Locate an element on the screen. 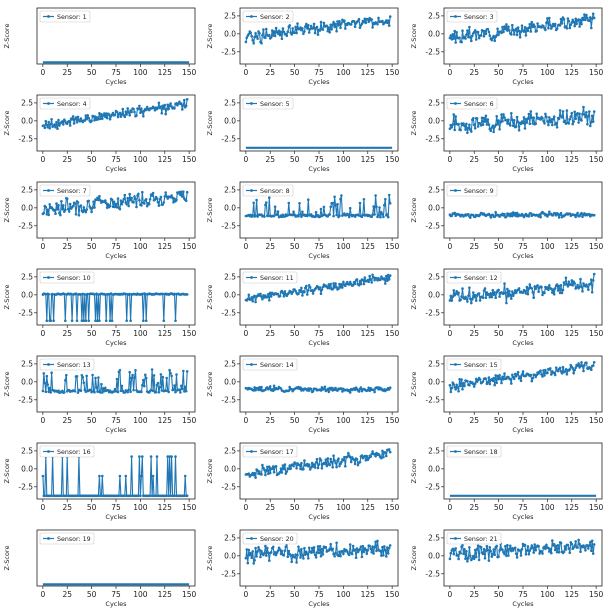  legend: Sensor: 7 is located at coordinates (65, 190).